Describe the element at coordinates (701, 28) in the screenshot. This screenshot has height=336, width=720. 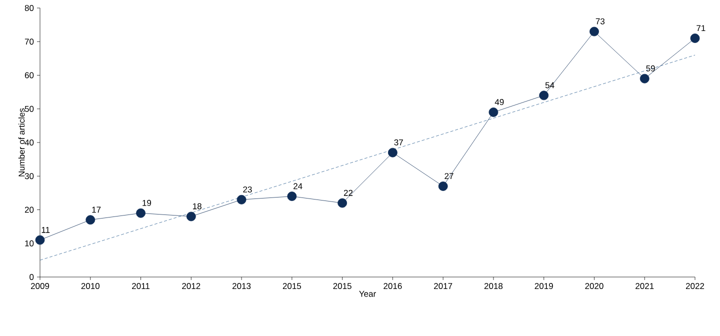
I see `data-label: 71` at that location.